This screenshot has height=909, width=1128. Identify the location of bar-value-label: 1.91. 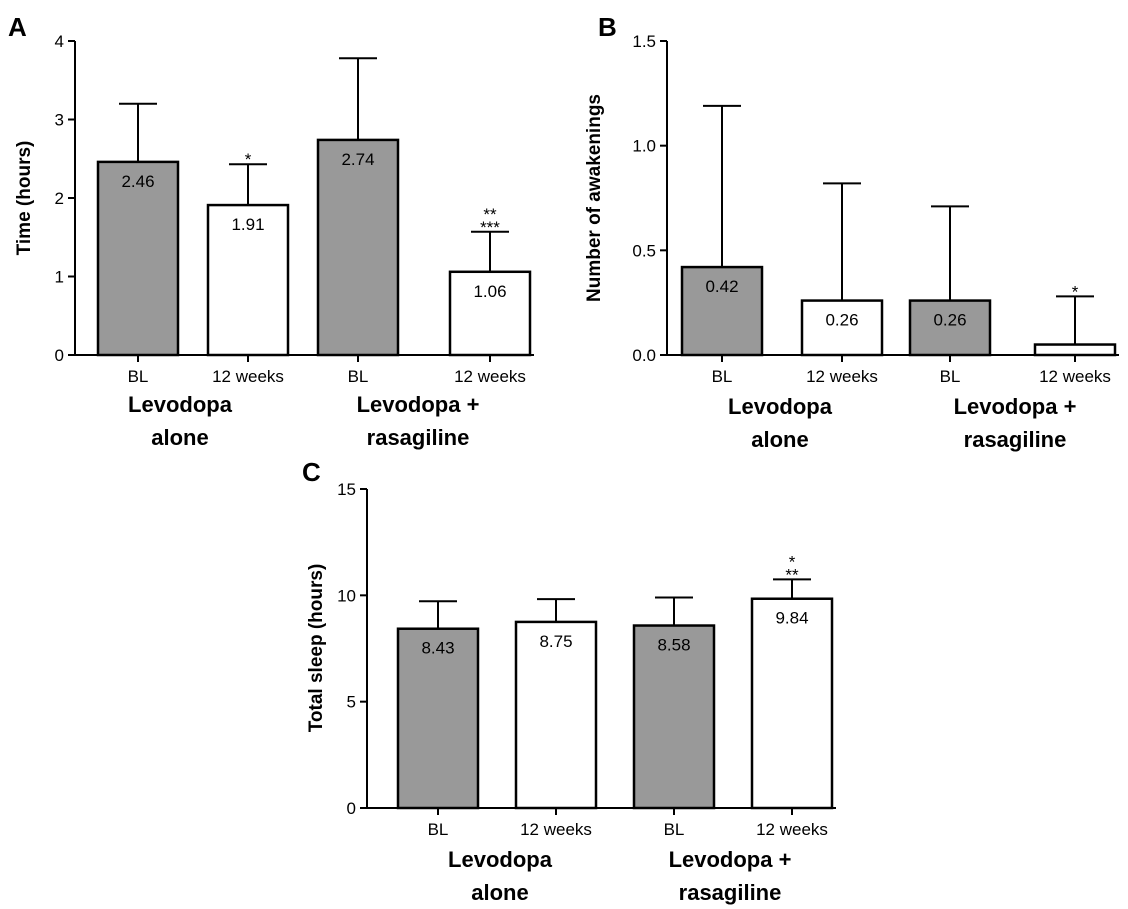
(247, 224).